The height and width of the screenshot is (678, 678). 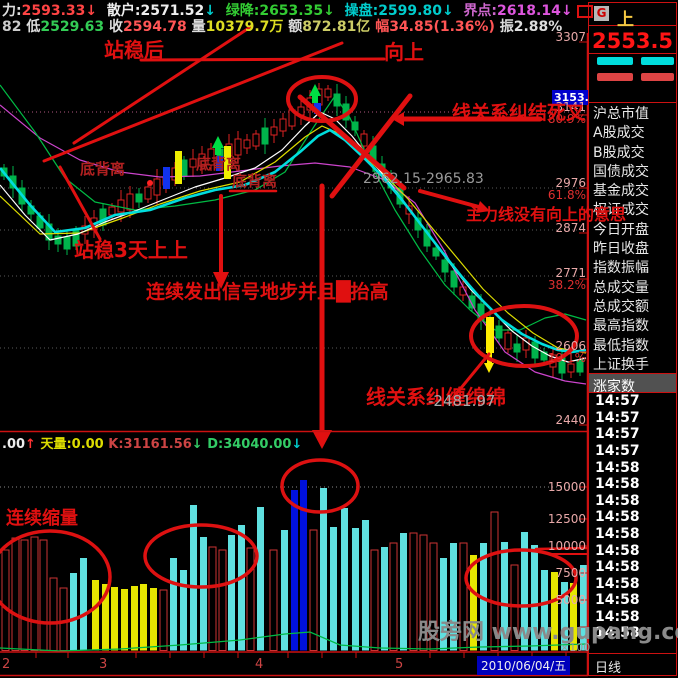 What do you see at coordinates (166, 11) in the screenshot?
I see `quote-field: 散户:2571.52↓` at bounding box center [166, 11].